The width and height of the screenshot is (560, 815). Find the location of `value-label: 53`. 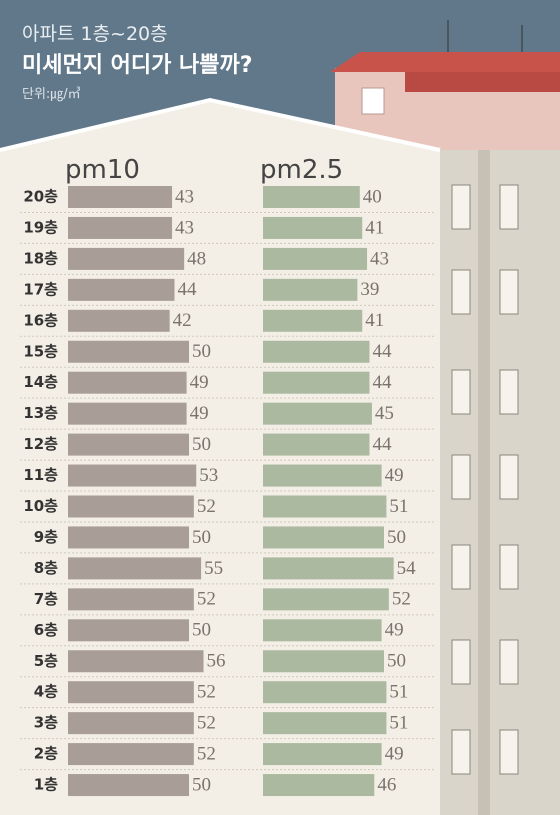

value-label: 53 is located at coordinates (208, 475).